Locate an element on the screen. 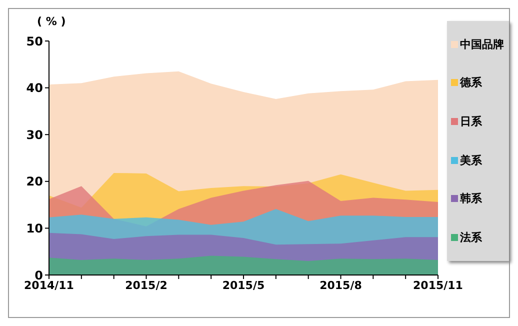 The width and height of the screenshot is (518, 326). legend-label: 法系 is located at coordinates (471, 238).